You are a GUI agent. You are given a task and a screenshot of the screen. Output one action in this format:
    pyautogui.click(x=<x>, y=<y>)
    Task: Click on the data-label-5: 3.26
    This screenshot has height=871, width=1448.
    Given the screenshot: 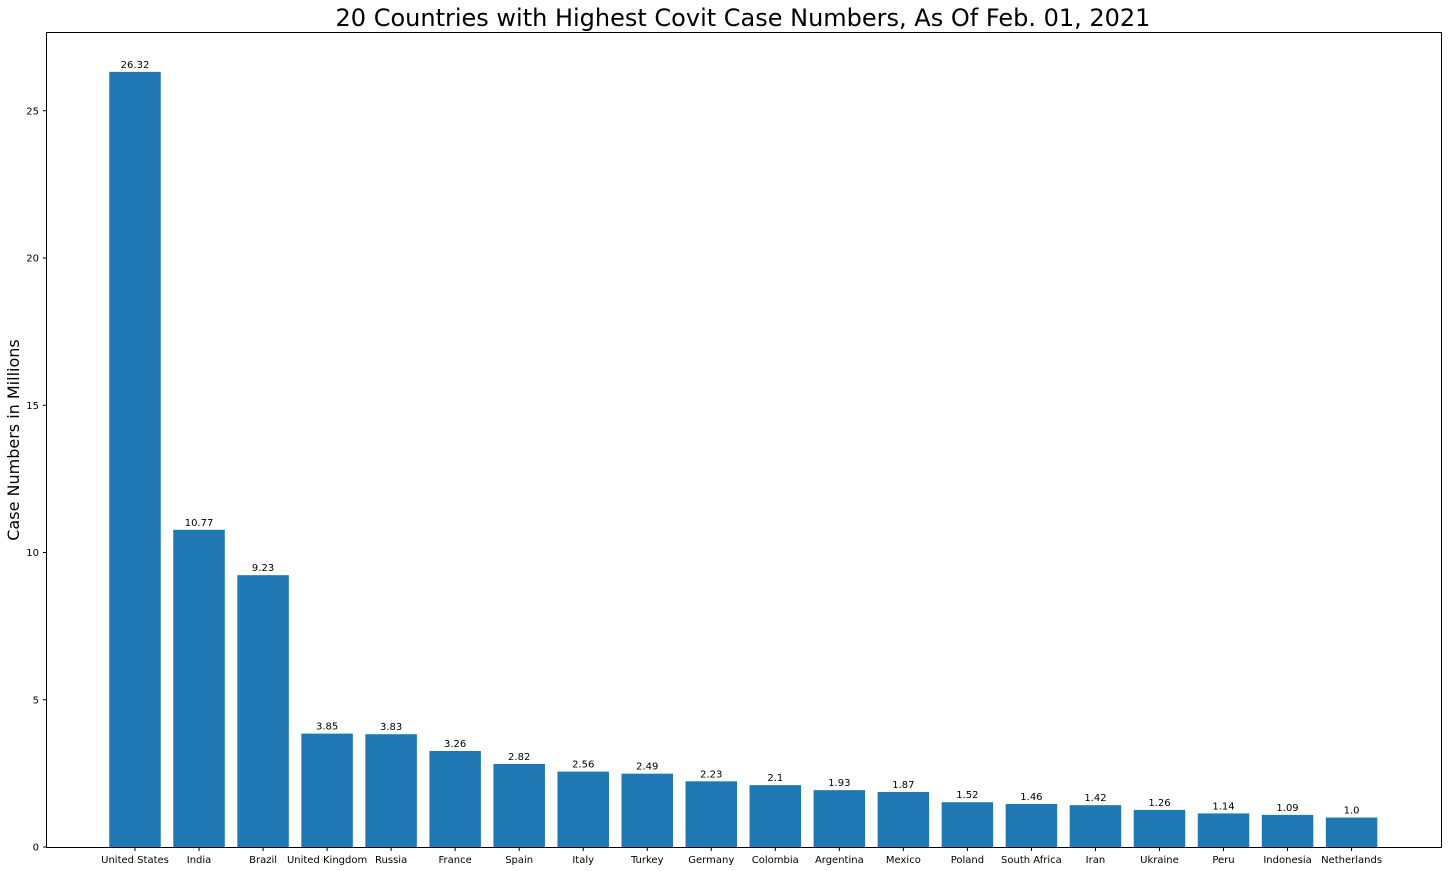 What is the action you would take?
    pyautogui.click(x=455, y=744)
    